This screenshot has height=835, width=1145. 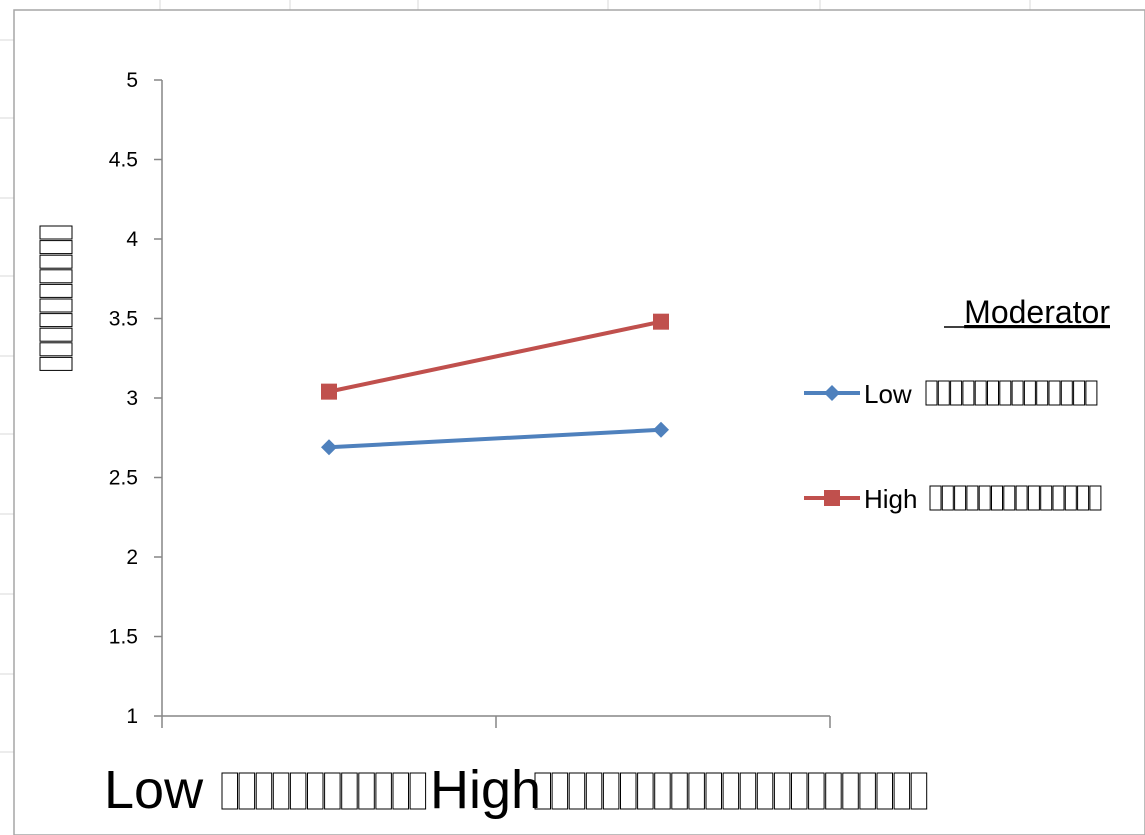 What do you see at coordinates (123, 319) in the screenshot?
I see `y-tick-label: 3.5` at bounding box center [123, 319].